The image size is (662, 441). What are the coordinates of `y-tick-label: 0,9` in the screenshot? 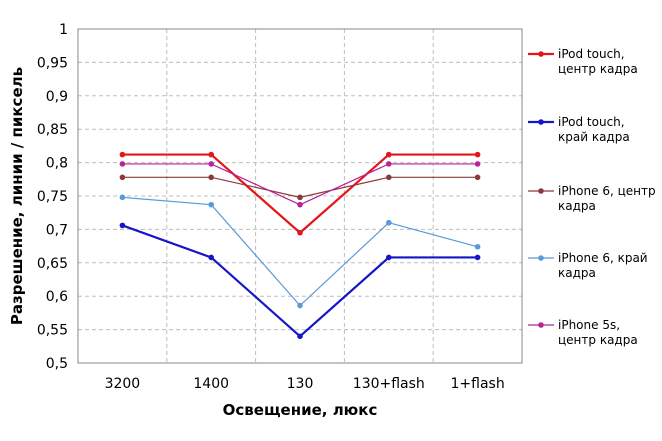 It's located at (57, 97).